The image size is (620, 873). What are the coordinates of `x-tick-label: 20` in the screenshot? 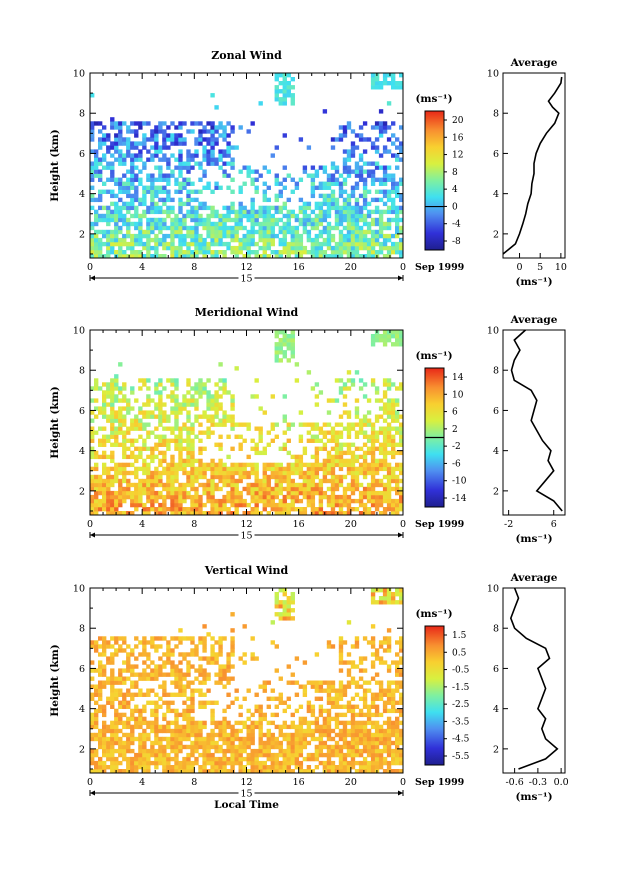 It's located at (351, 267).